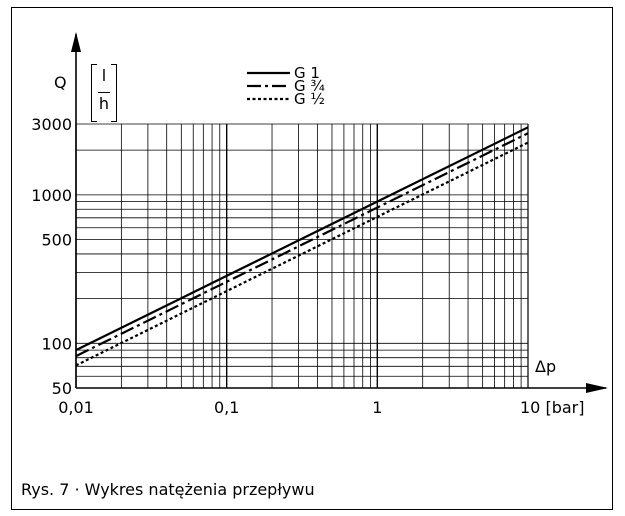 The width and height of the screenshot is (625, 516). What do you see at coordinates (307, 73) in the screenshot?
I see `legend-label: G 1` at bounding box center [307, 73].